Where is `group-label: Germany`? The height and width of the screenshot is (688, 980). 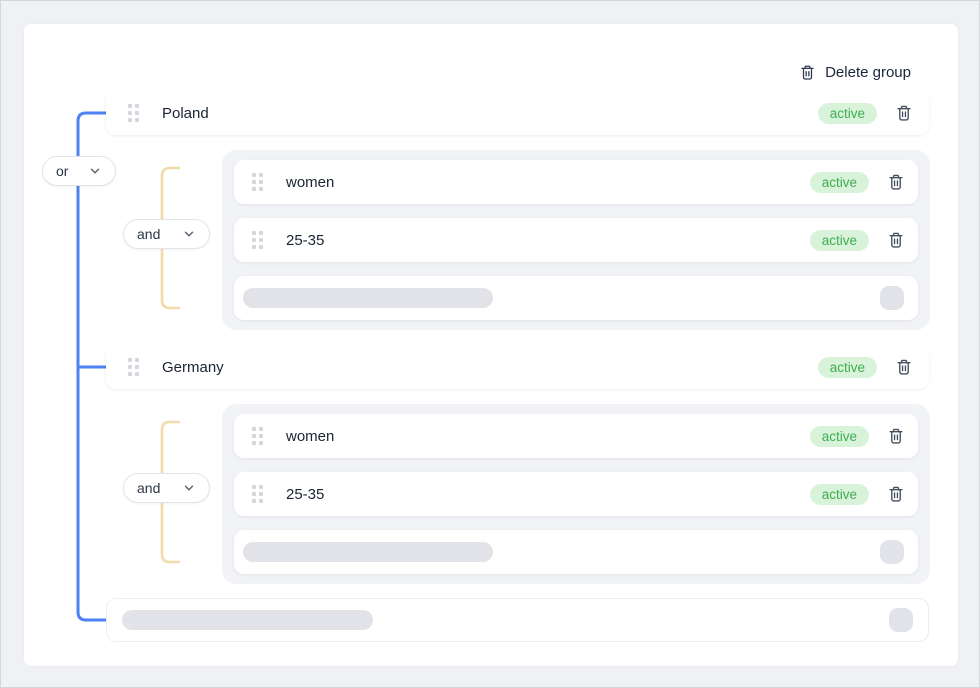
group-label: Germany is located at coordinates (193, 367).